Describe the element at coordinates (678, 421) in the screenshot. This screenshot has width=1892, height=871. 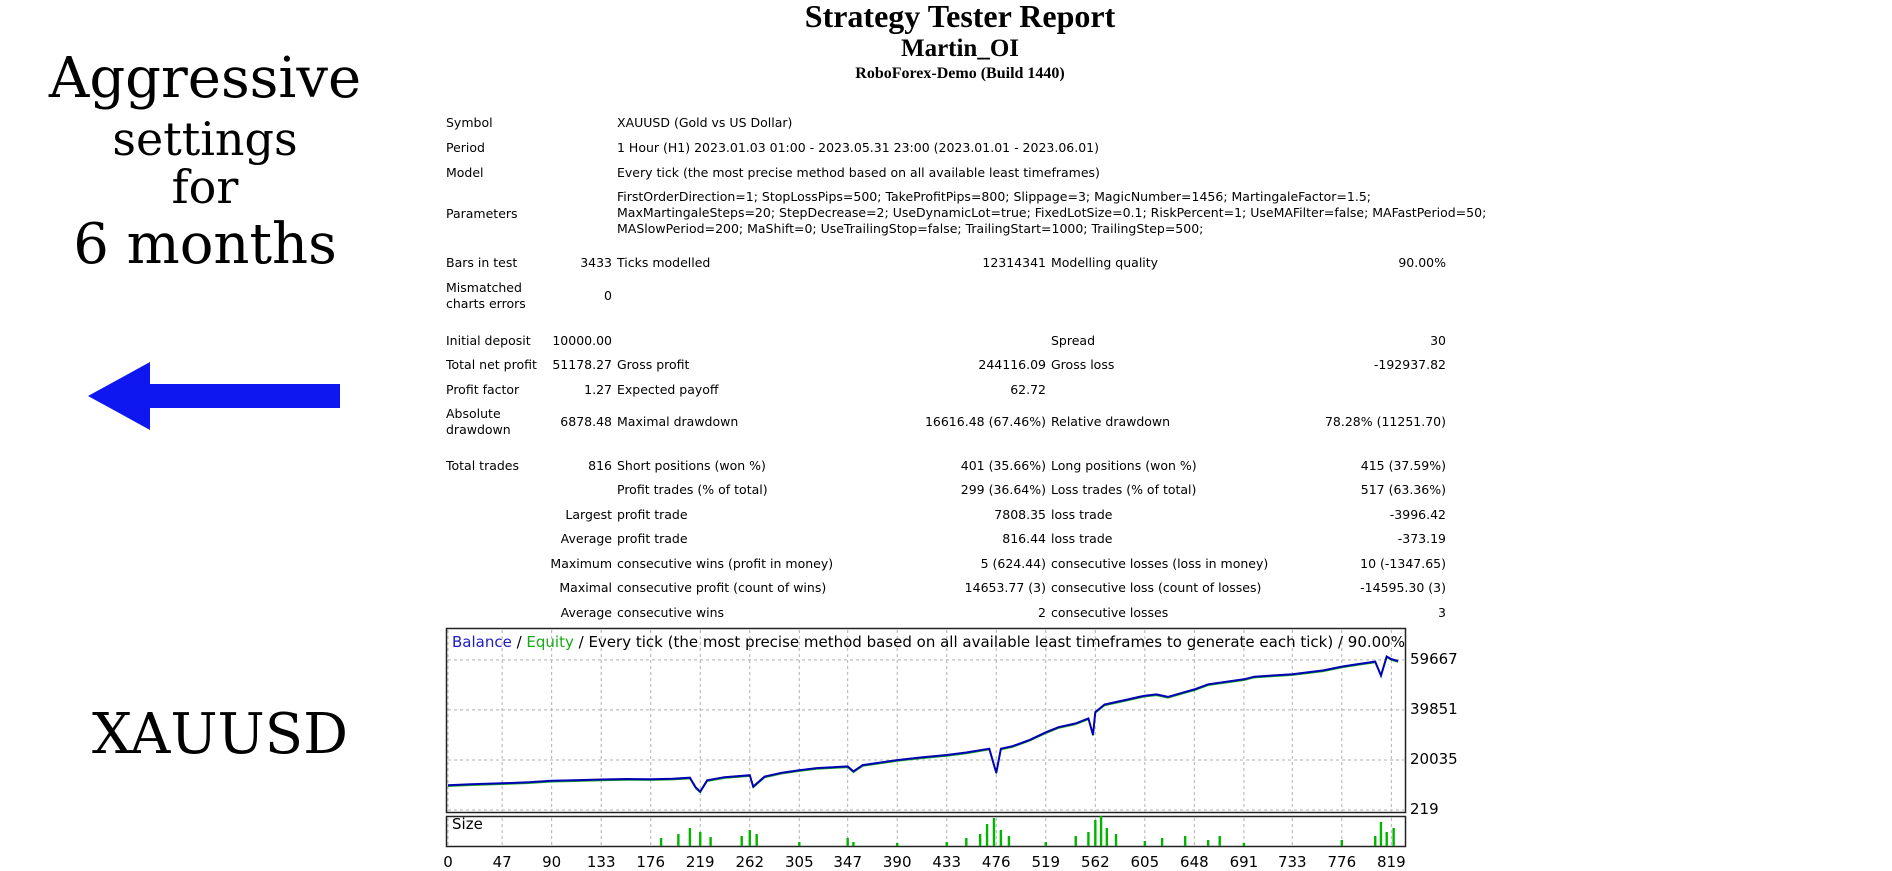
I see `max-drawdown-label: Maximal drawdown` at that location.